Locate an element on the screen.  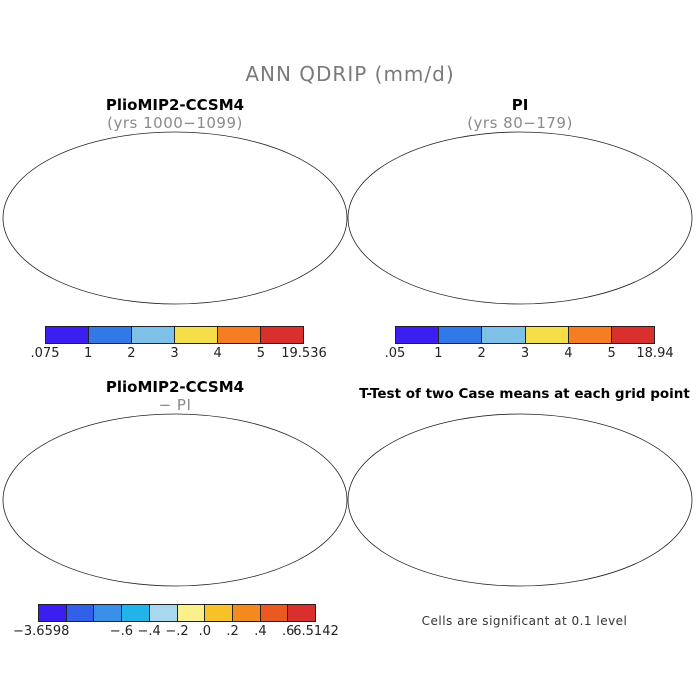
map-panel1 is located at coordinates (175, 221).